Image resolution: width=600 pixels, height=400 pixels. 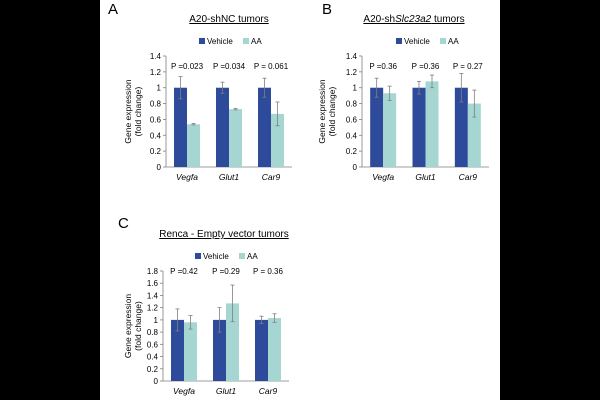 What do you see at coordinates (123, 223) in the screenshot?
I see `panel-letter-c: C` at bounding box center [123, 223].